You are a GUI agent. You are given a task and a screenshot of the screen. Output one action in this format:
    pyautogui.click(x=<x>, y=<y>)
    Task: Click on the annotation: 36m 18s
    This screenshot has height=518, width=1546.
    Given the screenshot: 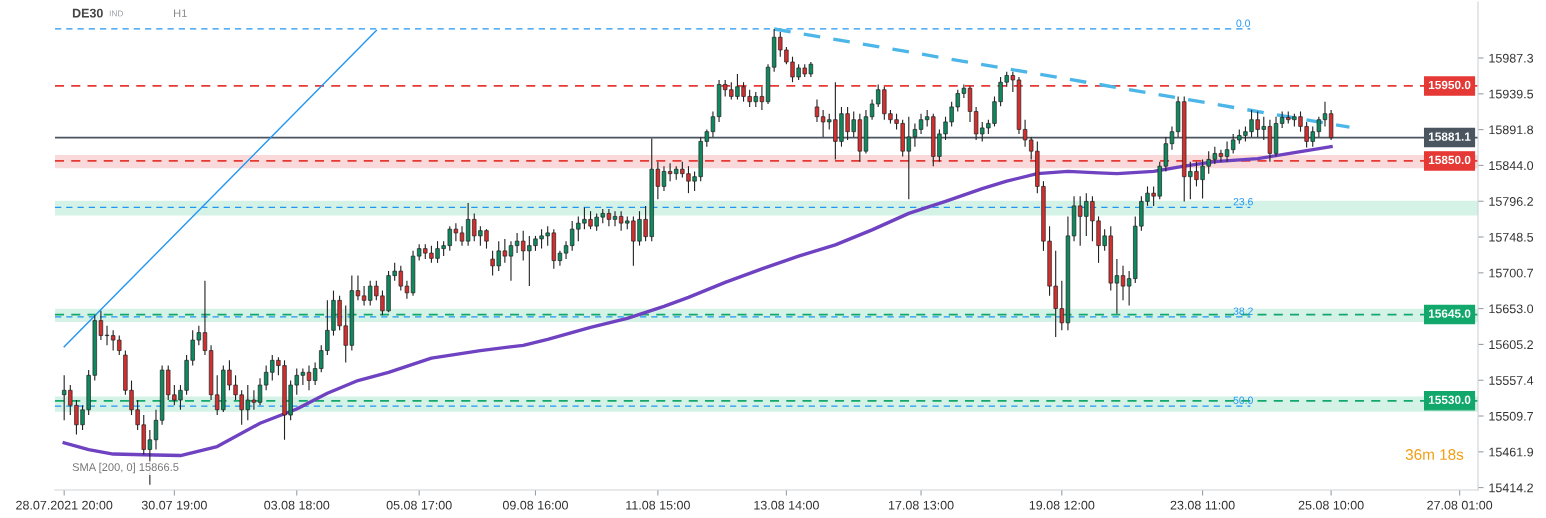 What is the action you would take?
    pyautogui.click(x=1434, y=454)
    